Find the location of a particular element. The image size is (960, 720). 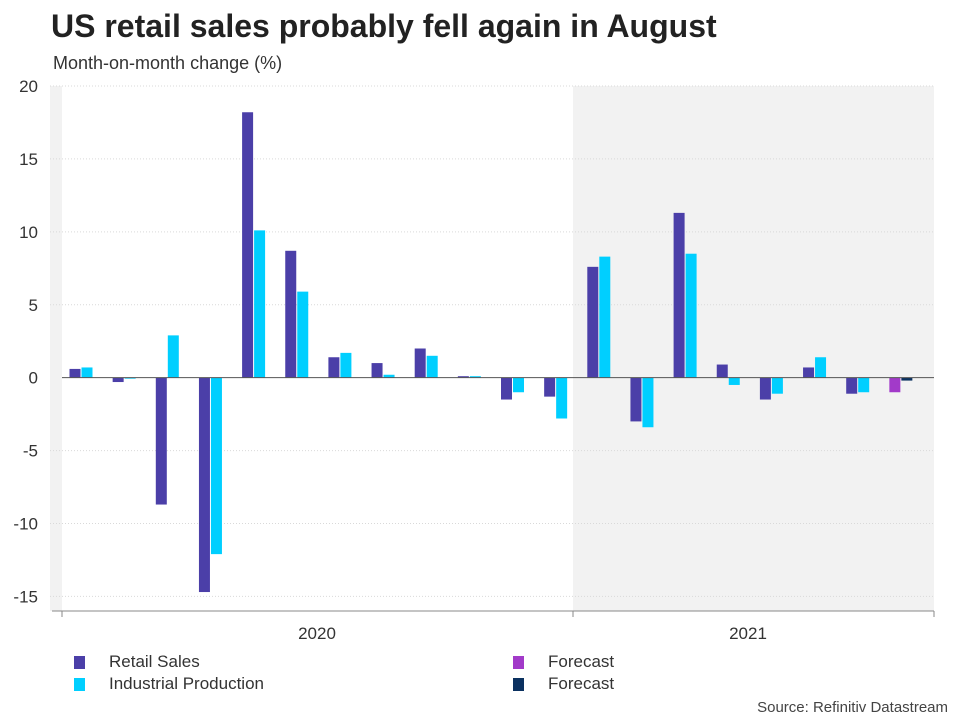

y-tick-label: -5 is located at coordinates (30, 451).